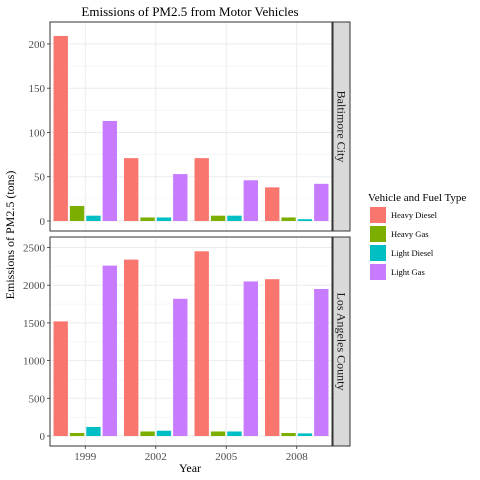  What do you see at coordinates (85, 457) in the screenshot?
I see `x-tick-label: 1999` at bounding box center [85, 457].